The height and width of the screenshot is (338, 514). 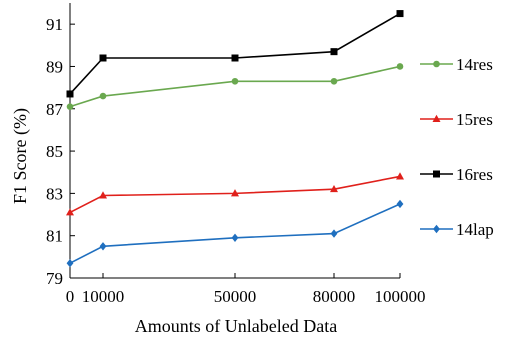 I want to click on y-tick-label: 85, so click(x=54, y=151).